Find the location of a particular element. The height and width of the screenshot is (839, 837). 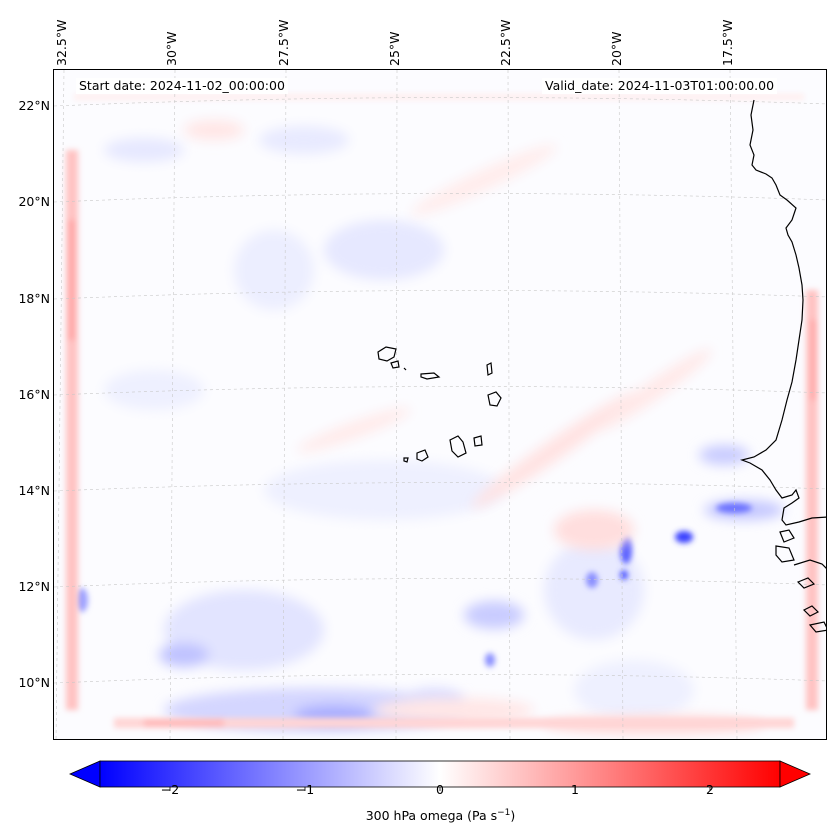

cape-verde-islands is located at coordinates (439, 404).